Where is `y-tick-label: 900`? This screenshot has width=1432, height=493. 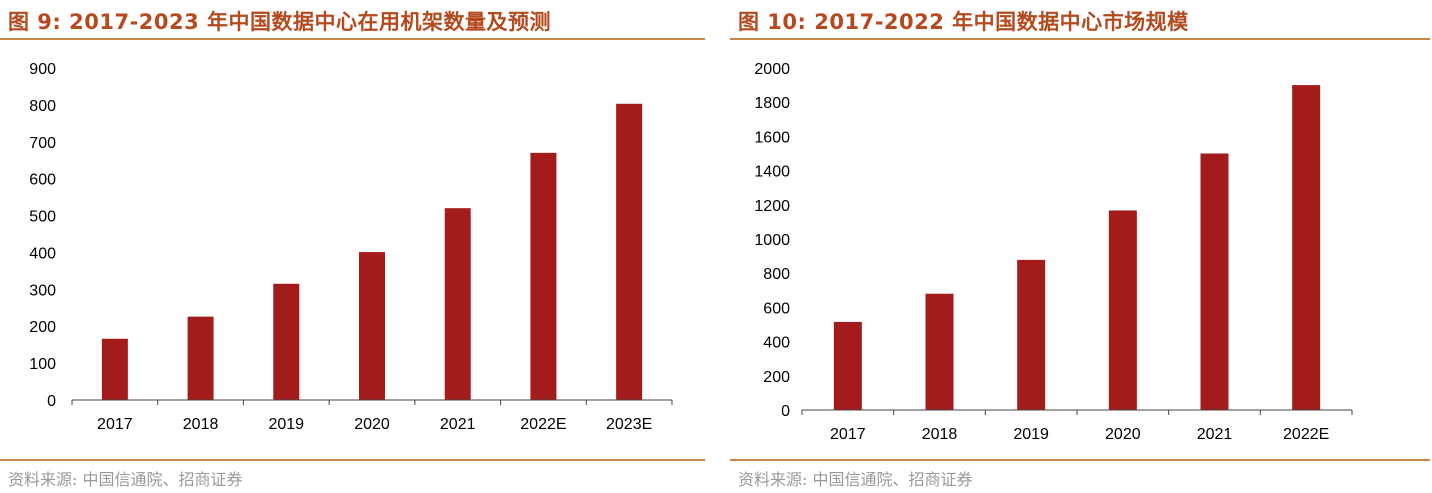 y-tick-label: 900 is located at coordinates (42, 69).